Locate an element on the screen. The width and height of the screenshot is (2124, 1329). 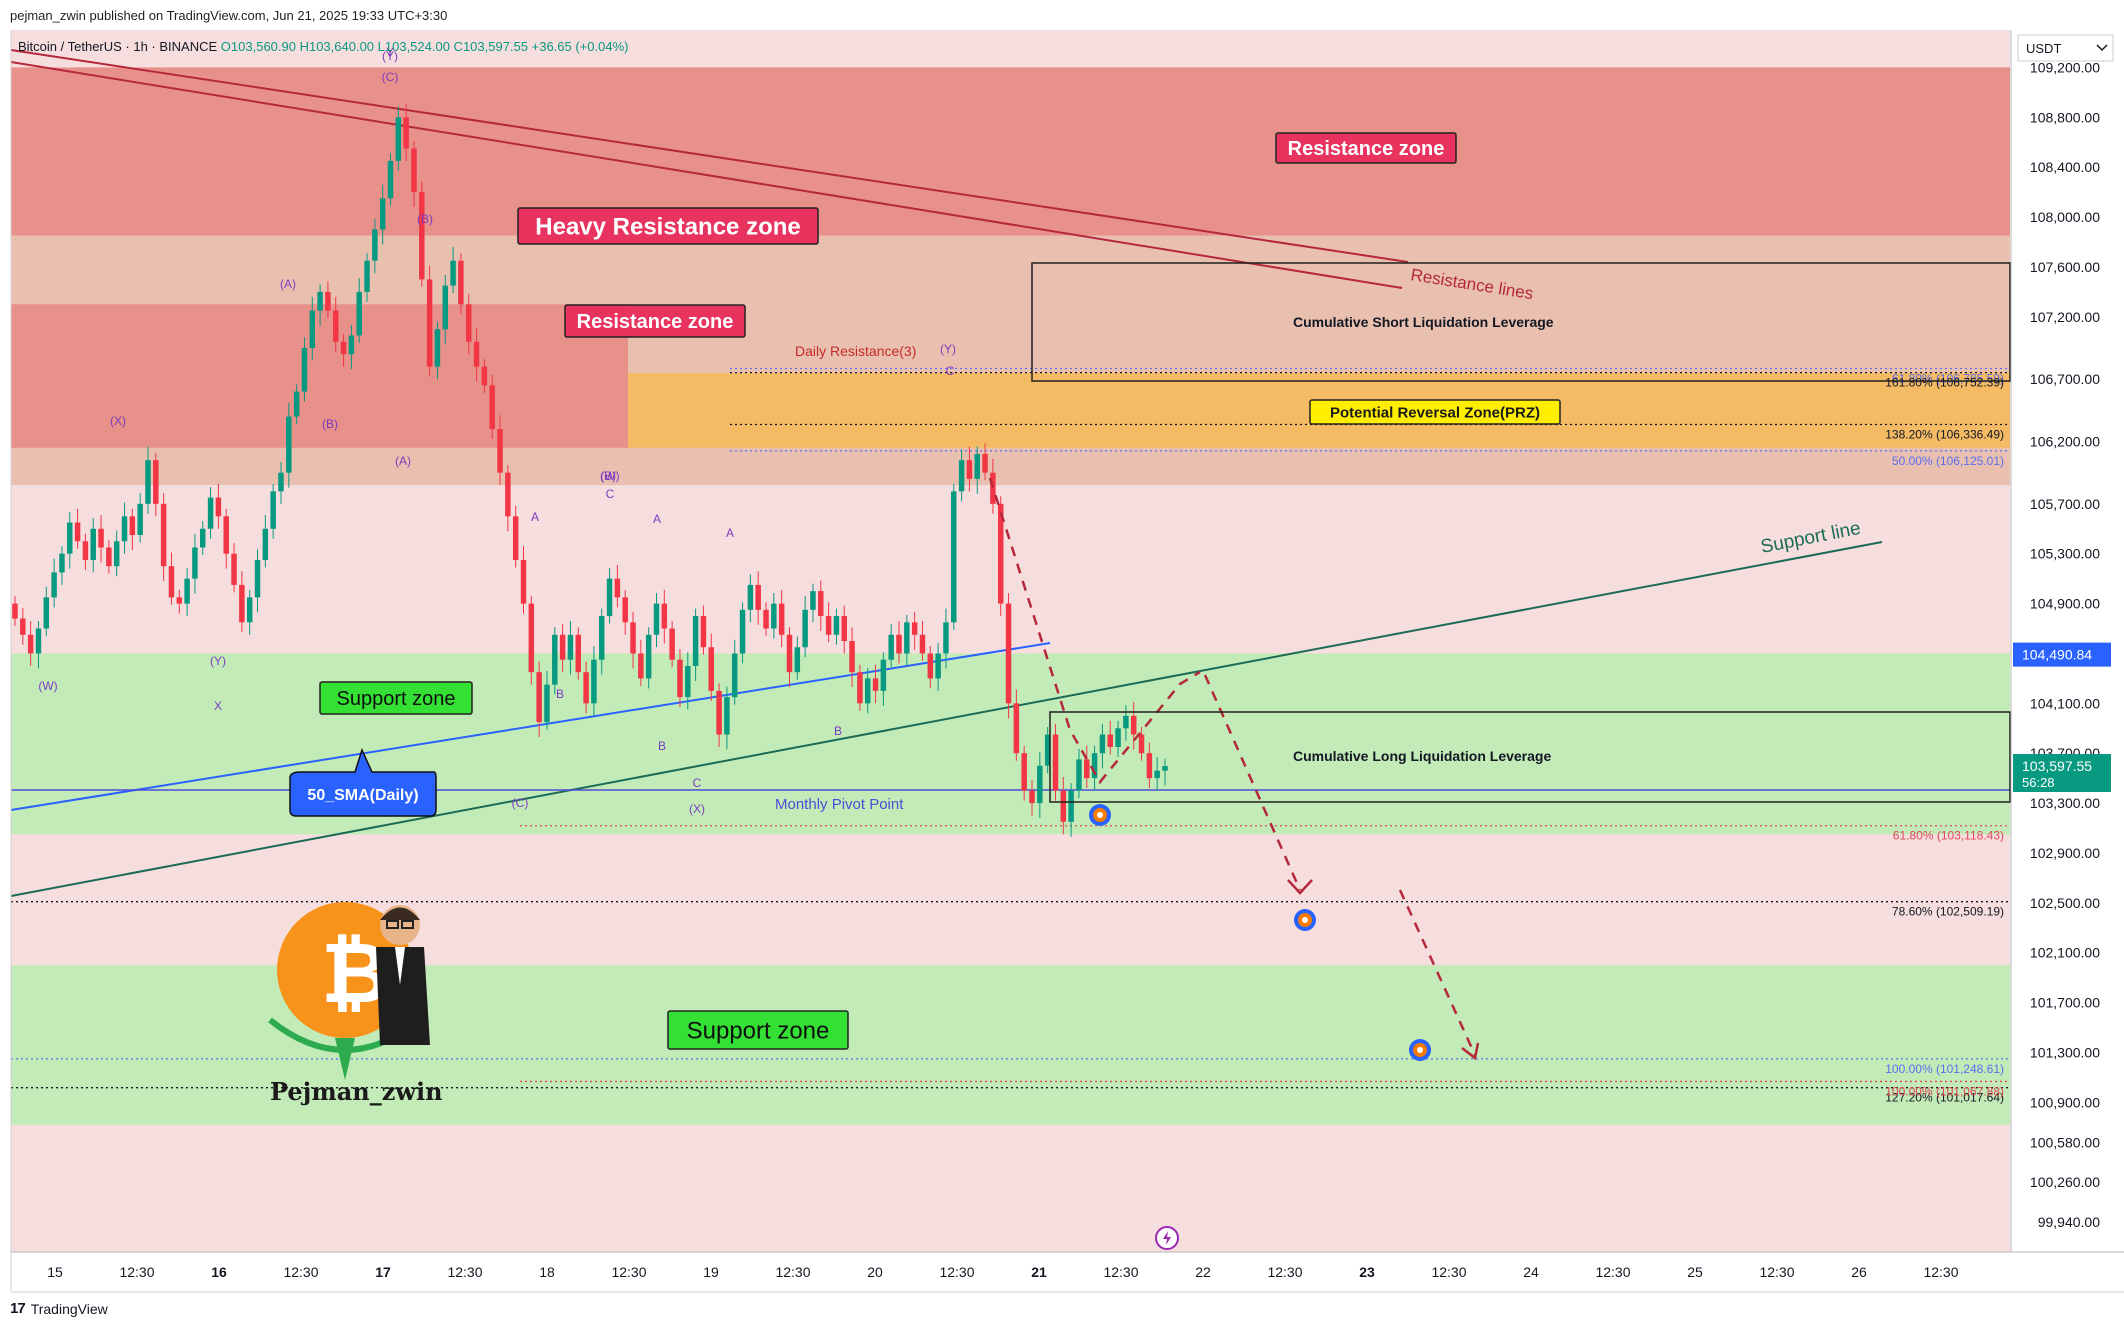
resistance-line-lower is located at coordinates (706, 175).